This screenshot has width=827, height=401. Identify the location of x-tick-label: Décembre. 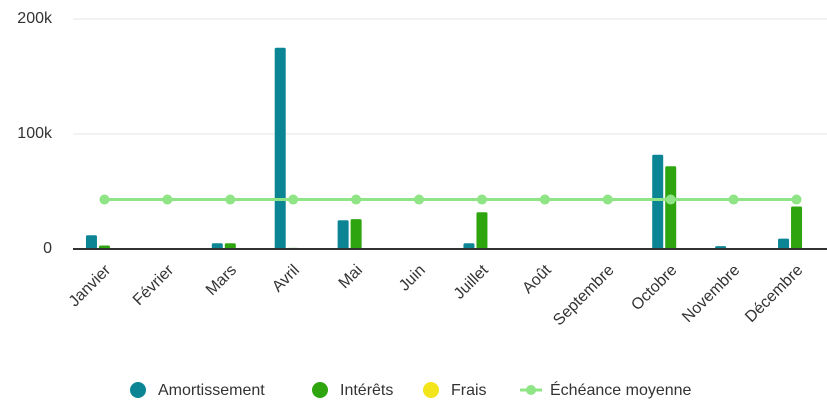
(774, 294).